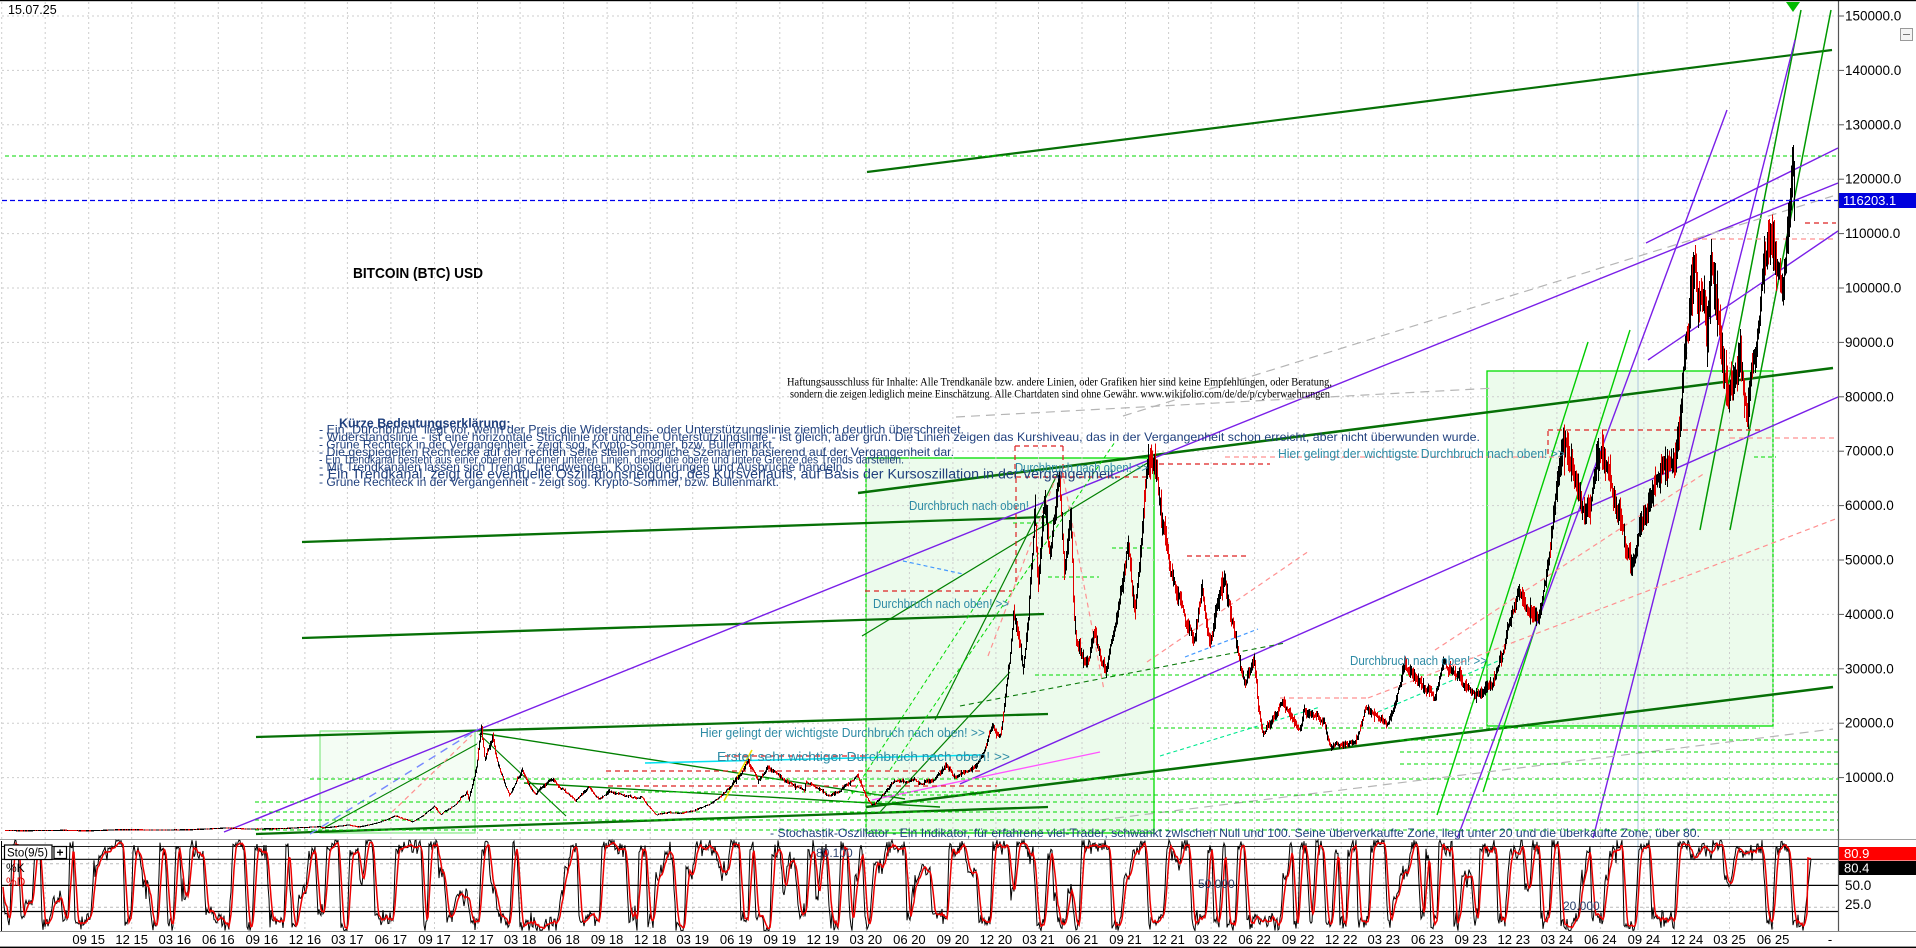  Describe the element at coordinates (1858, 904) in the screenshot. I see `svg-text: 25.0` at that location.